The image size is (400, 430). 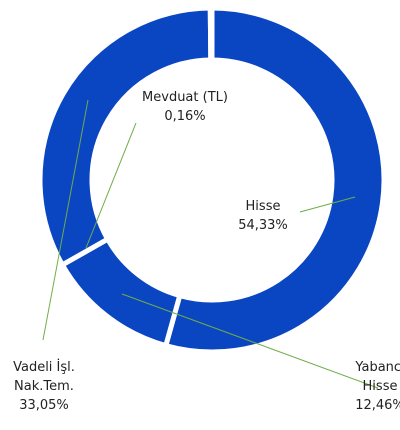 I want to click on data-label: Yabancı Hisse 12,46%, so click(x=372, y=386).